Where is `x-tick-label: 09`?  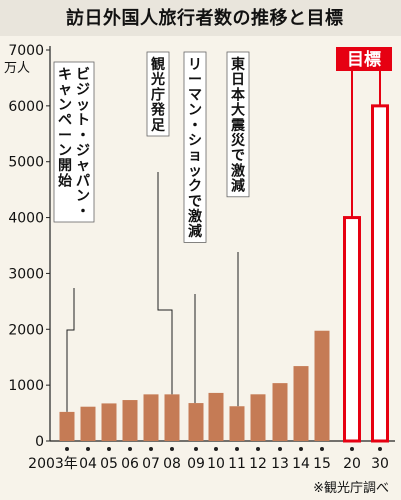
x-tick-label: 09 is located at coordinates (196, 464).